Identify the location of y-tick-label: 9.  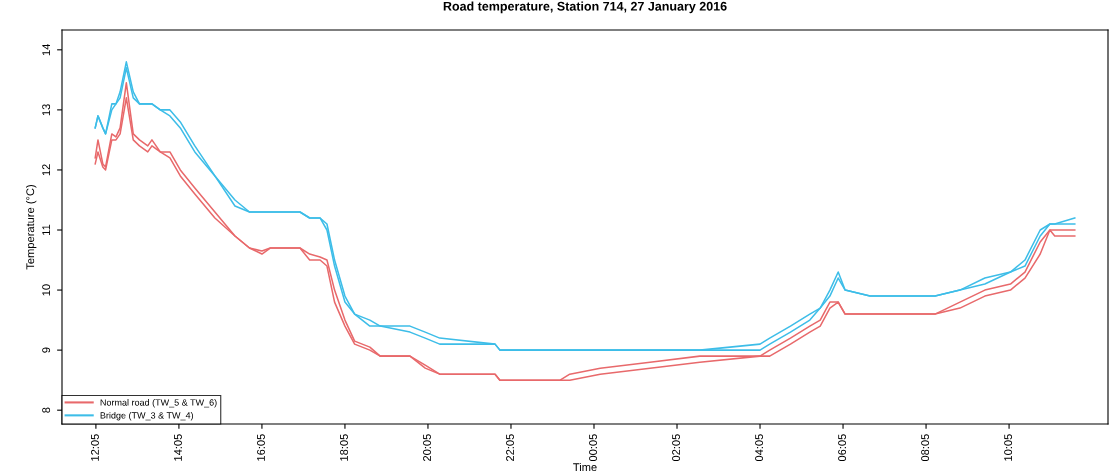
(46, 350).